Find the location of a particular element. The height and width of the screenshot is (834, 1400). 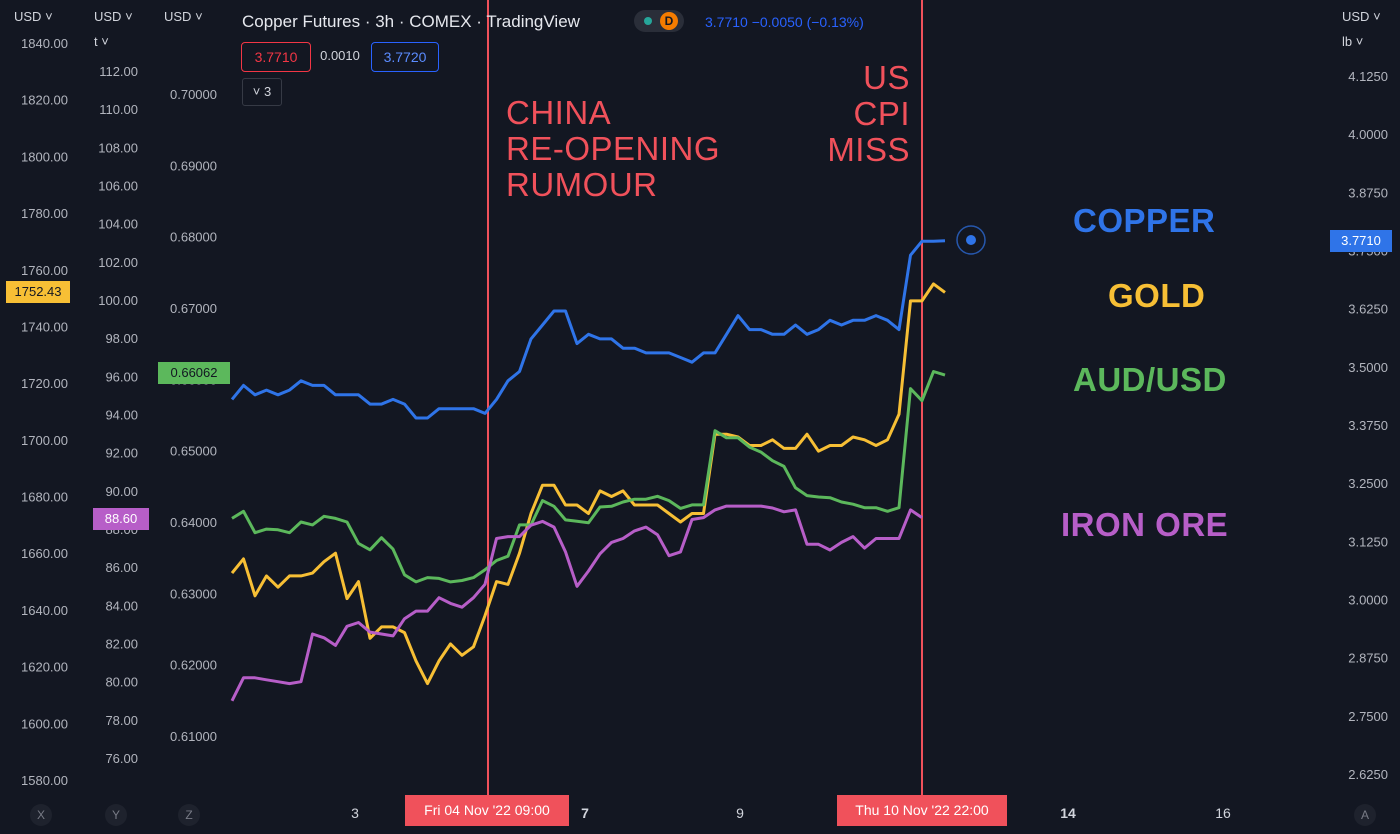

copper-axis-currency: USD ˅ is located at coordinates (1361, 16).